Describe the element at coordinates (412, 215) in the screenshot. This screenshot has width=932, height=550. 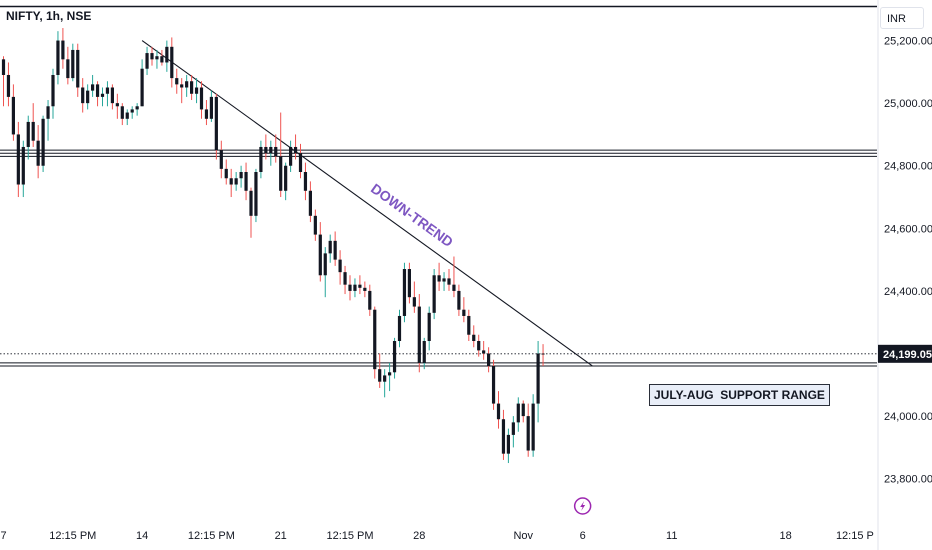
I see `down-trend-label: DOWN-TREND` at that location.